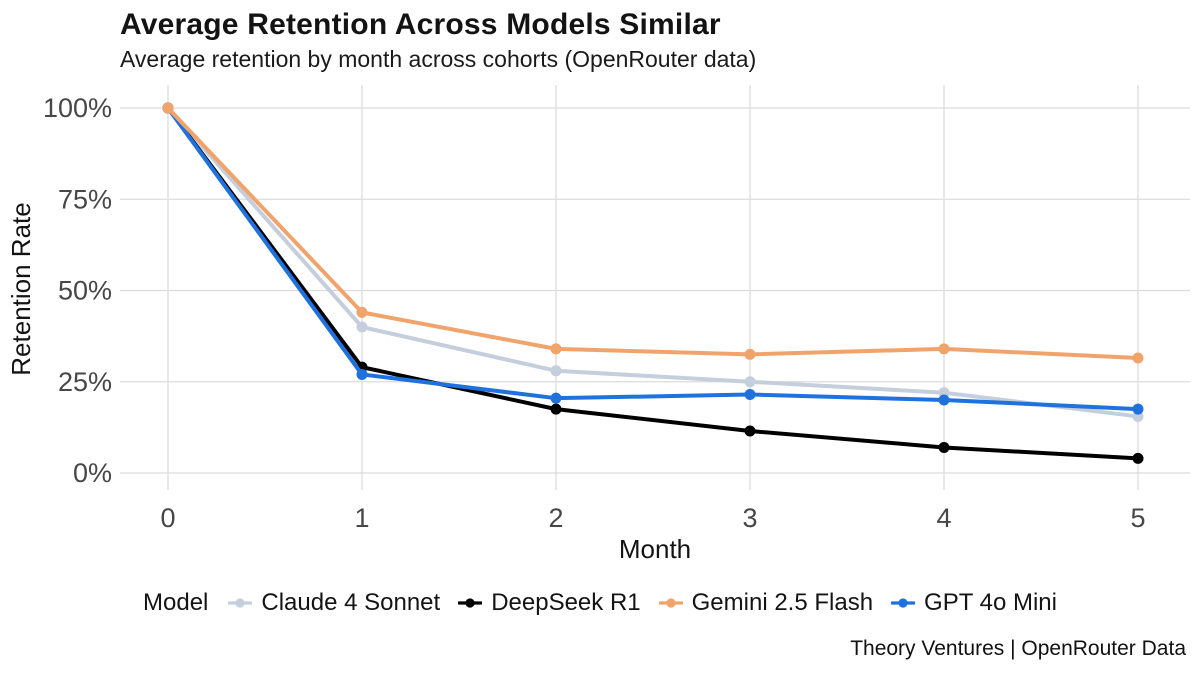  Describe the element at coordinates (176, 602) in the screenshot. I see `legend-title: Model` at that location.